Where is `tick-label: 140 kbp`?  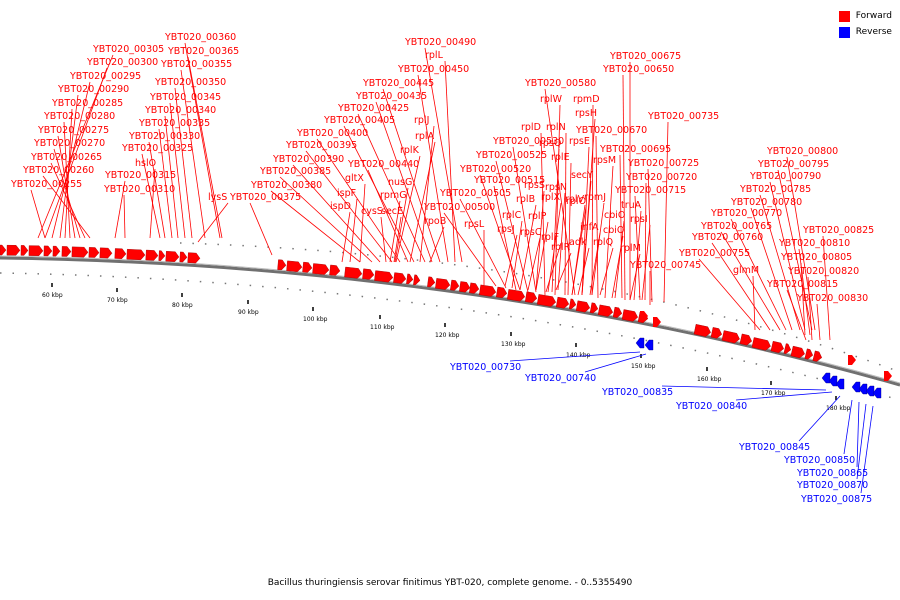 tick-label: 140 kbp is located at coordinates (578, 355).